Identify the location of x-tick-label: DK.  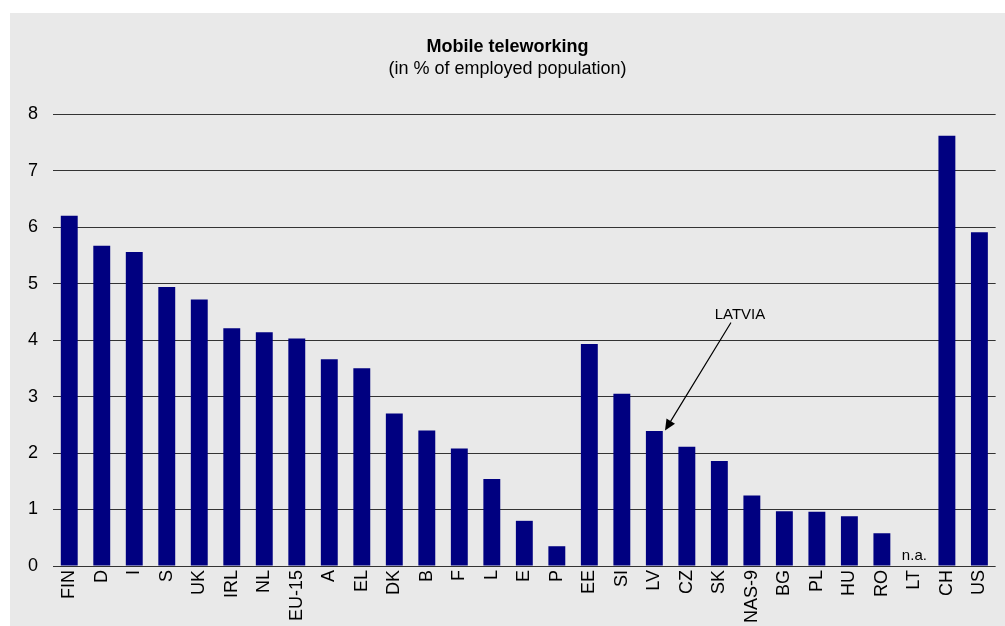
(393, 583).